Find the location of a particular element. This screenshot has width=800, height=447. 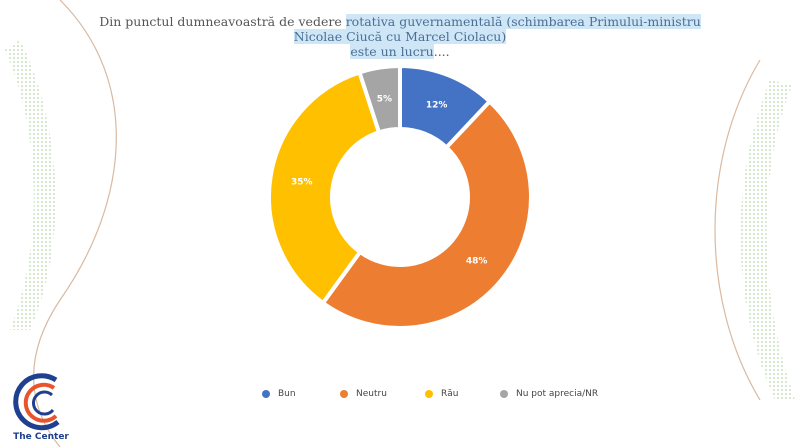

data-label-nu-pot-aprecia-nr: 5% is located at coordinates (384, 100).